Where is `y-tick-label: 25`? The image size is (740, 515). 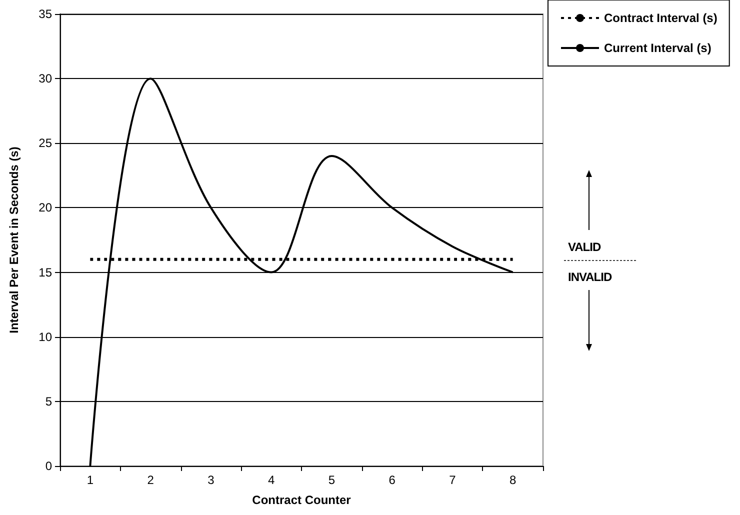
y-tick-label: 25 is located at coordinates (45, 143).